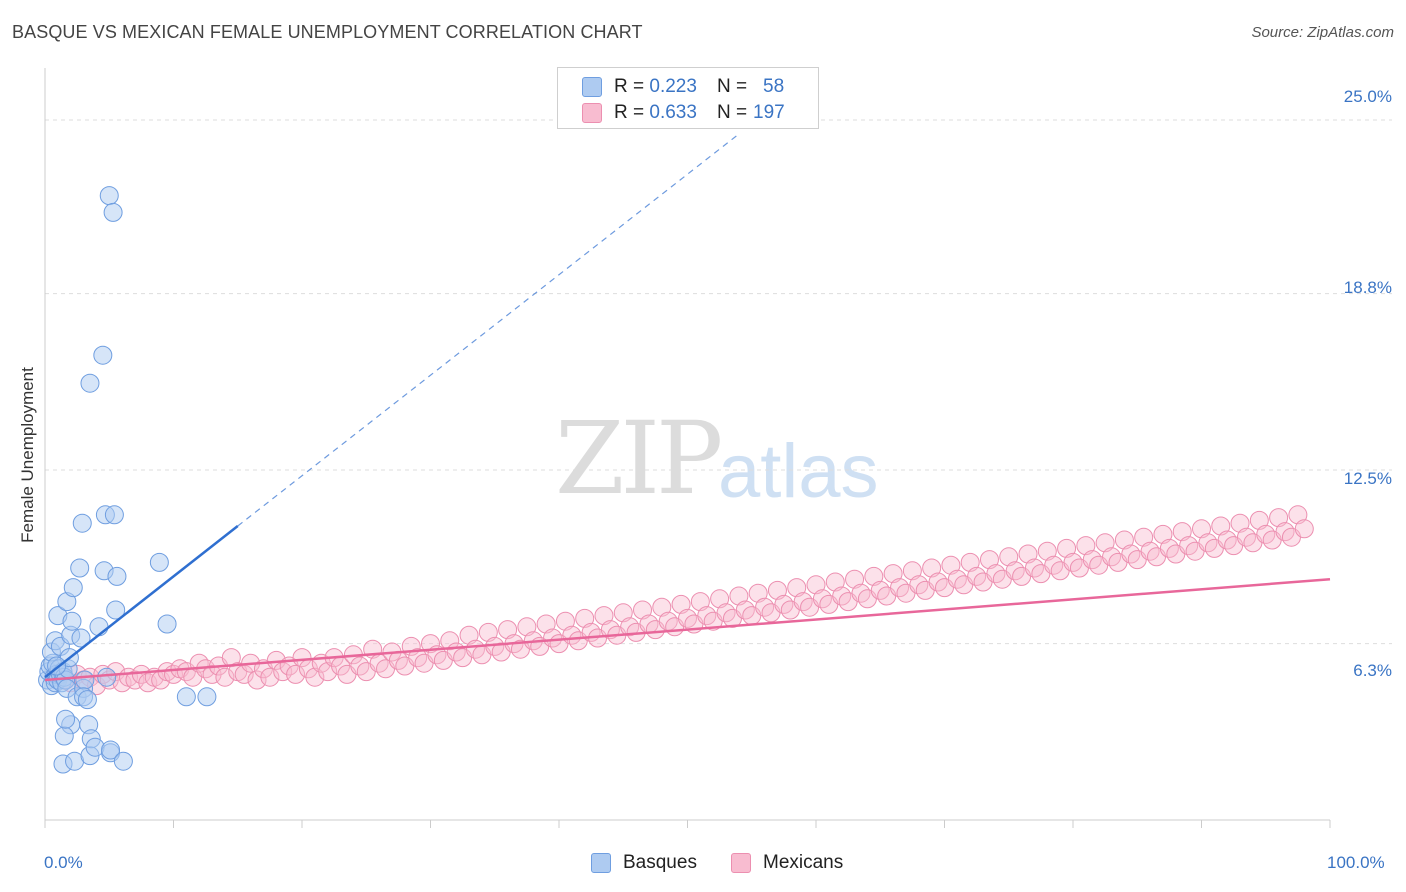 The width and height of the screenshot is (1406, 892). I want to click on basques-points, so click(127, 480).